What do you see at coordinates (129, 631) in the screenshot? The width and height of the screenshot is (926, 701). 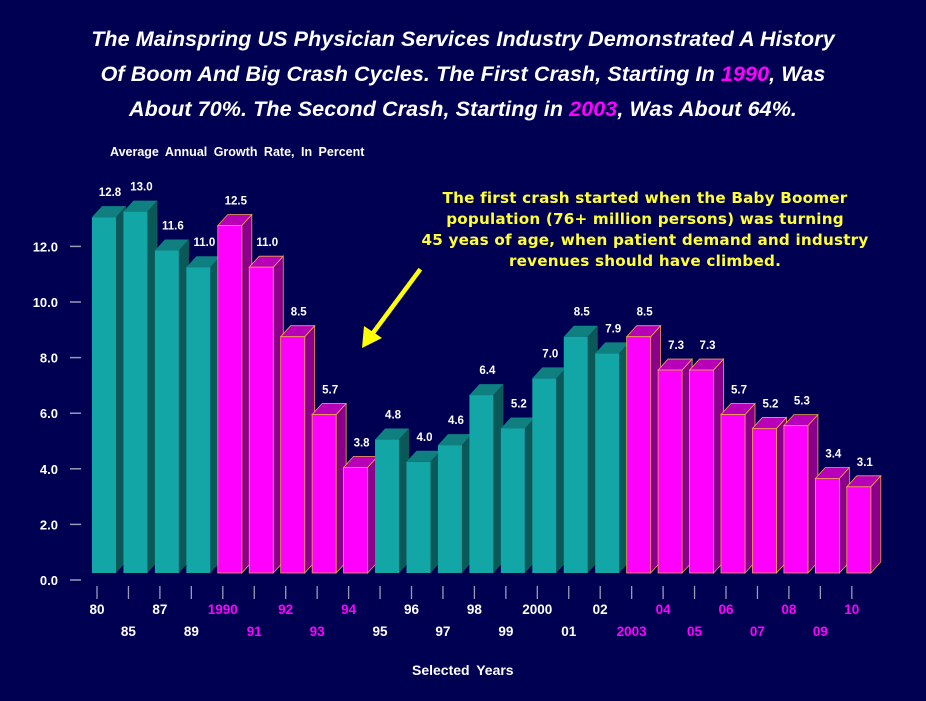 I see `x-tick-label: 85` at bounding box center [129, 631].